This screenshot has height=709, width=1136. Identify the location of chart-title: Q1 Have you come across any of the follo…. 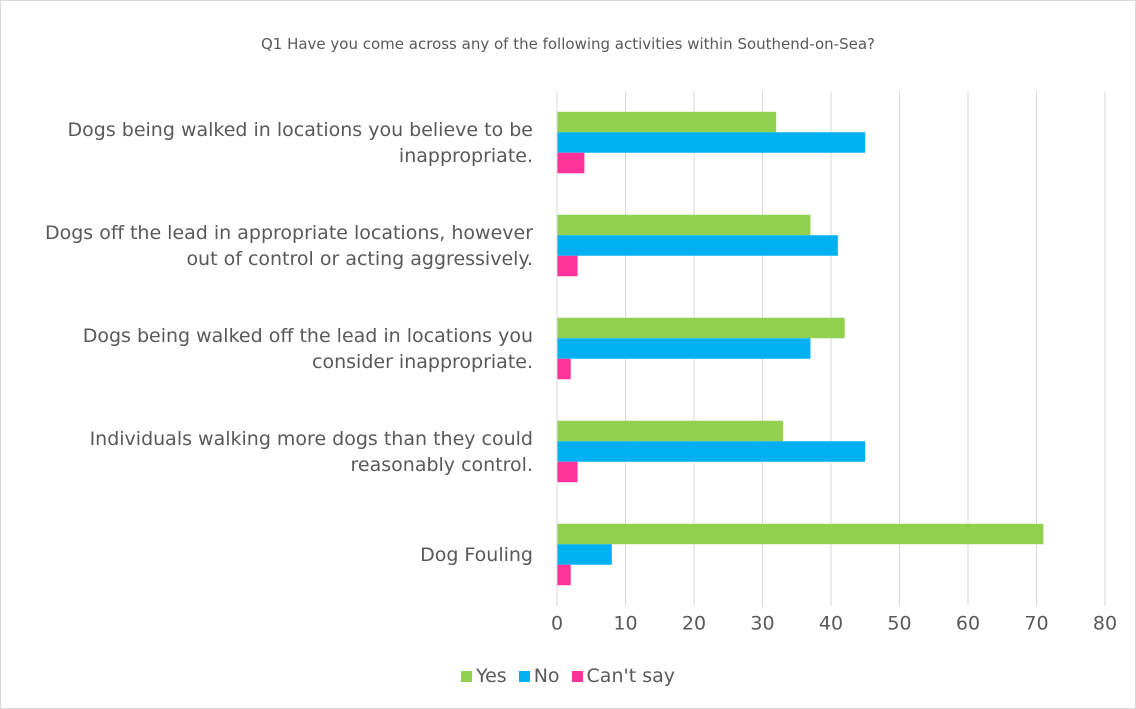
(568, 44).